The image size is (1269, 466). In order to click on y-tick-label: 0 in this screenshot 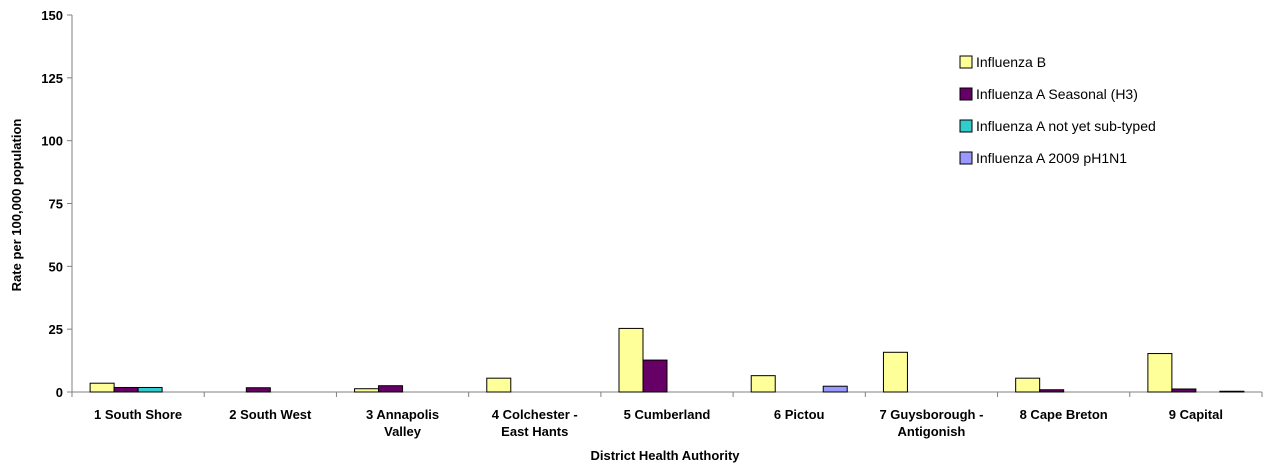, I will do `click(59, 392)`.